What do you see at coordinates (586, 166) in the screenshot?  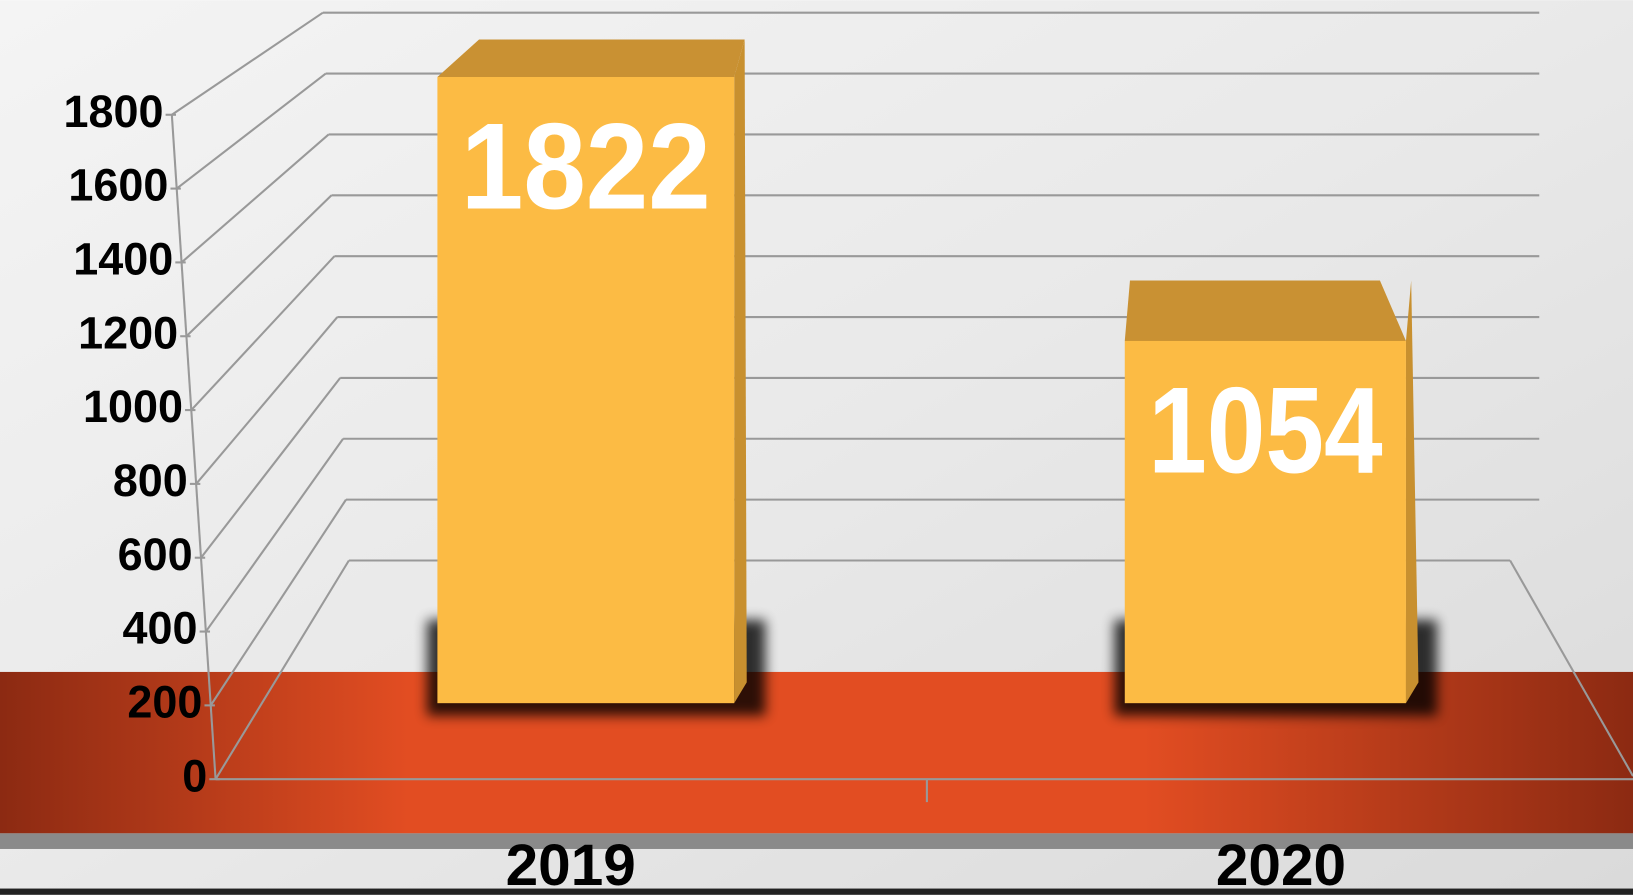 I see `value-label: 1822` at bounding box center [586, 166].